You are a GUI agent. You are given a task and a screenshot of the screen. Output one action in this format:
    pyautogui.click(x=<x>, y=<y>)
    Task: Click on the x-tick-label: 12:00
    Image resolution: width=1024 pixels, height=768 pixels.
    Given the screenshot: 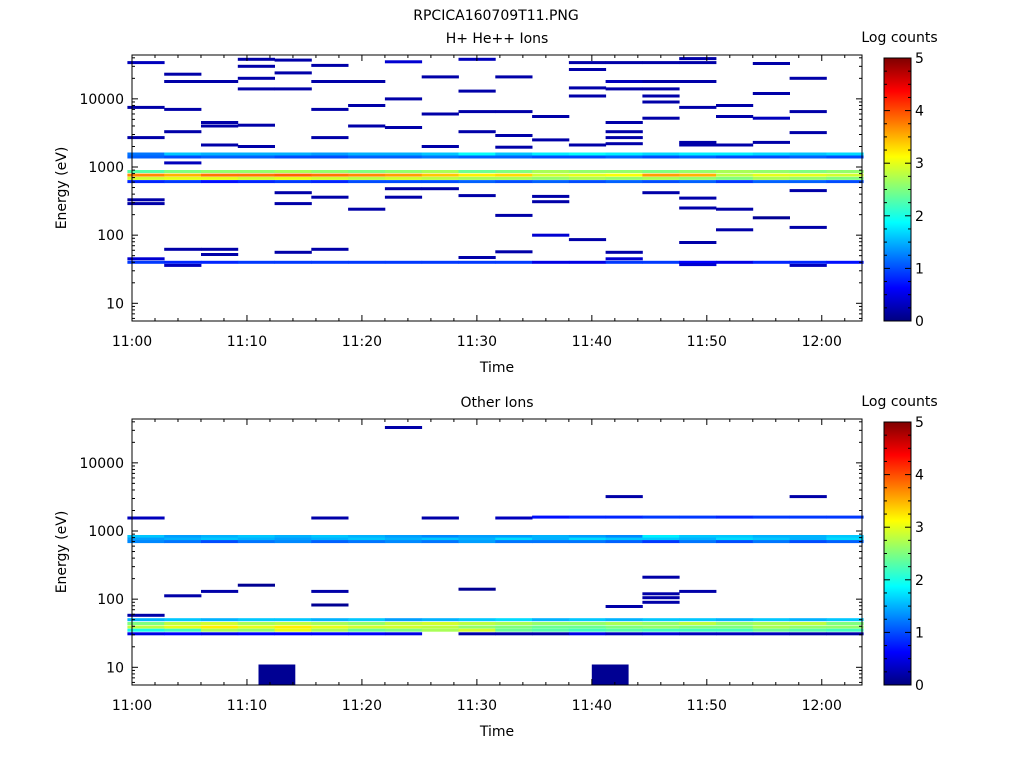 What is the action you would take?
    pyautogui.click(x=822, y=342)
    